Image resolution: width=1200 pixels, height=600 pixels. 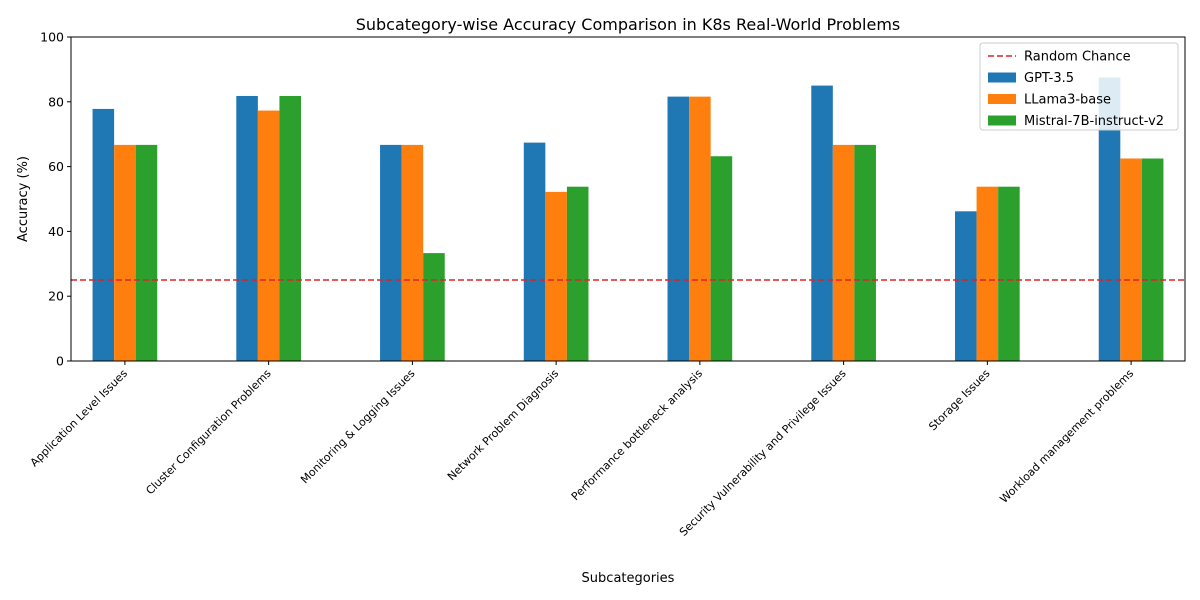 I want to click on x-tick-label: Cluster Configuration Problems, so click(x=208, y=432).